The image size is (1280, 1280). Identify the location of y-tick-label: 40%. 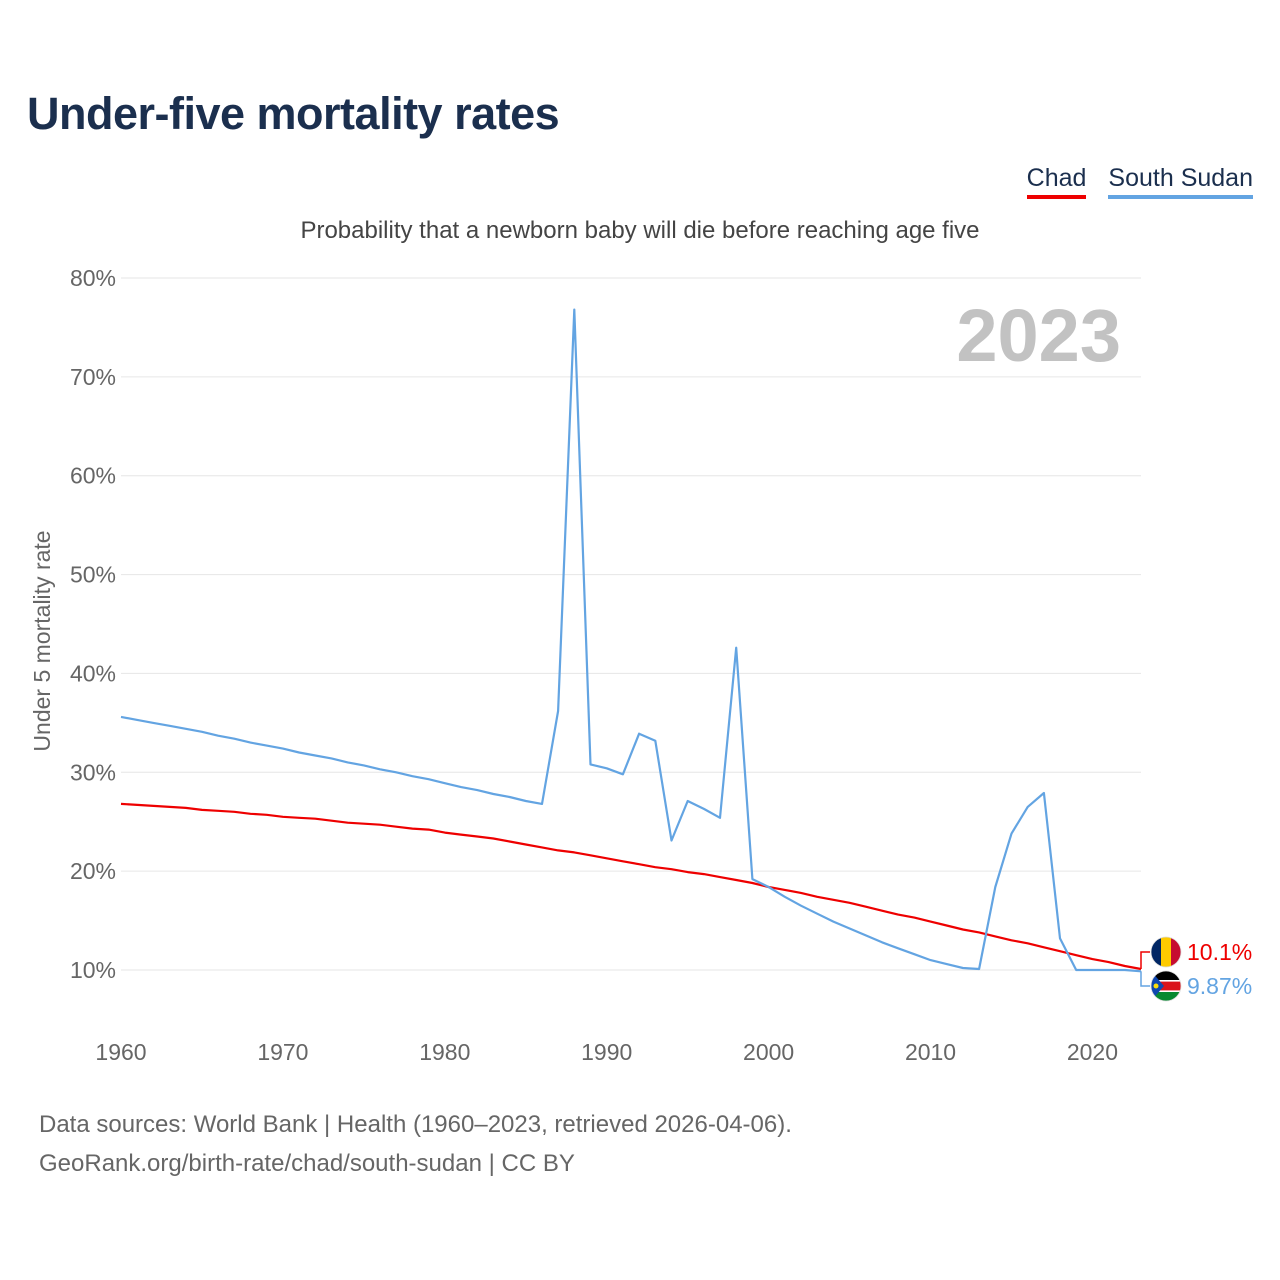
(93, 673).